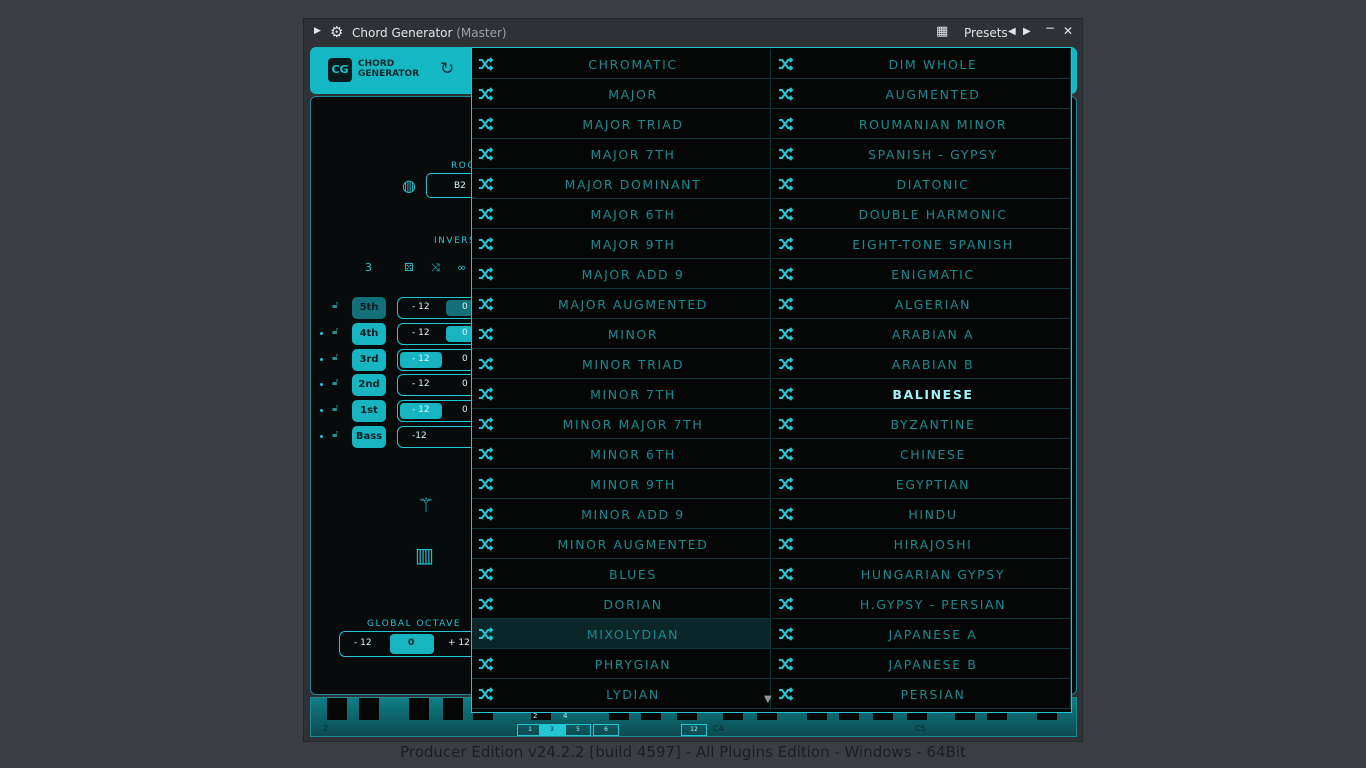  Describe the element at coordinates (921, 334) in the screenshot. I see `scale-option: ARABIAN A` at that location.